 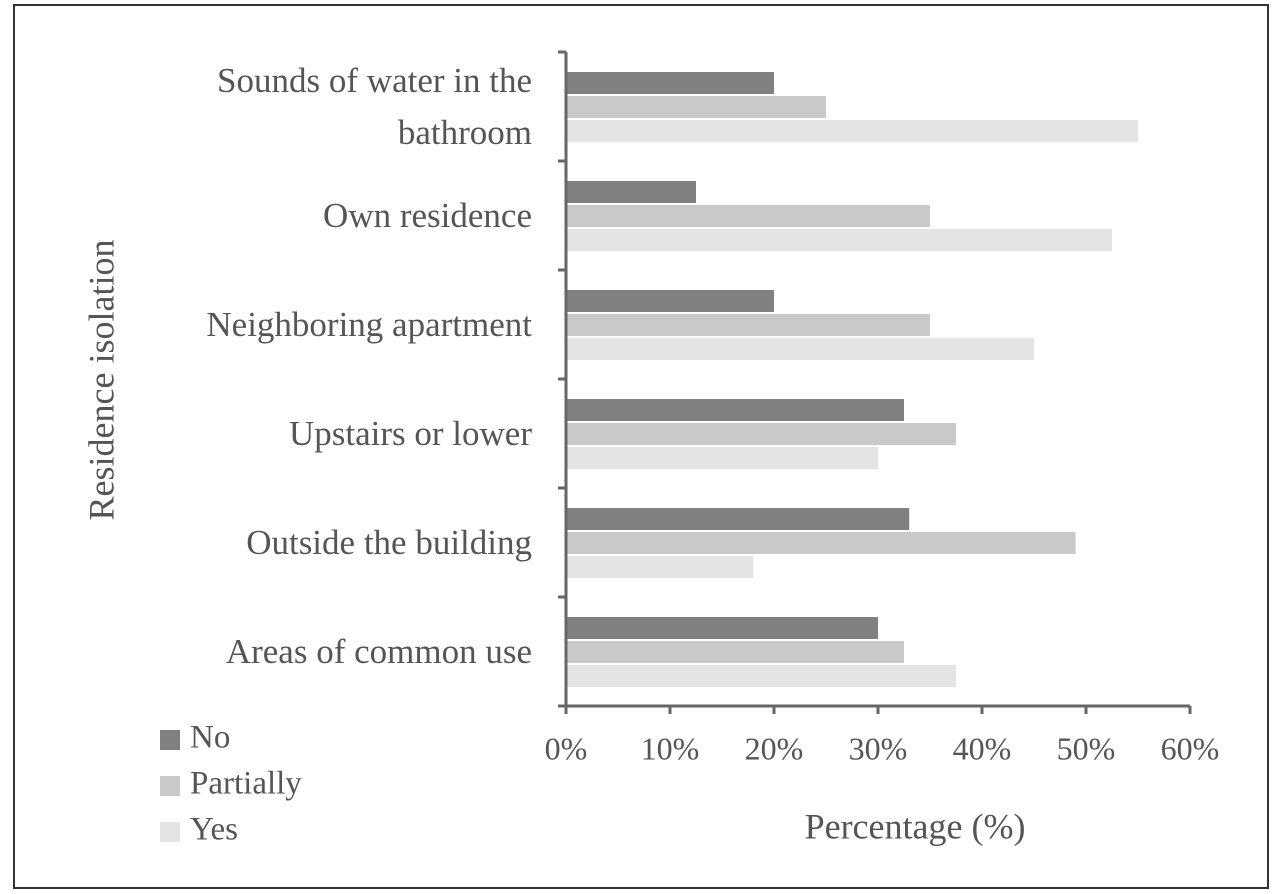 What do you see at coordinates (214, 830) in the screenshot?
I see `legend-label: Yes` at bounding box center [214, 830].